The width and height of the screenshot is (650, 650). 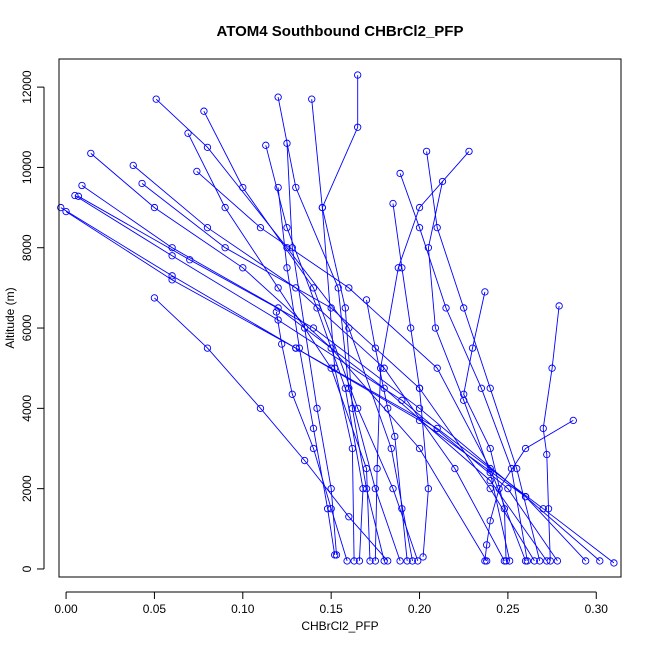 I want to click on x-axis: 0.00 0.05 0.10 0.15 0.20 0.25 0.30, so click(x=331, y=603).